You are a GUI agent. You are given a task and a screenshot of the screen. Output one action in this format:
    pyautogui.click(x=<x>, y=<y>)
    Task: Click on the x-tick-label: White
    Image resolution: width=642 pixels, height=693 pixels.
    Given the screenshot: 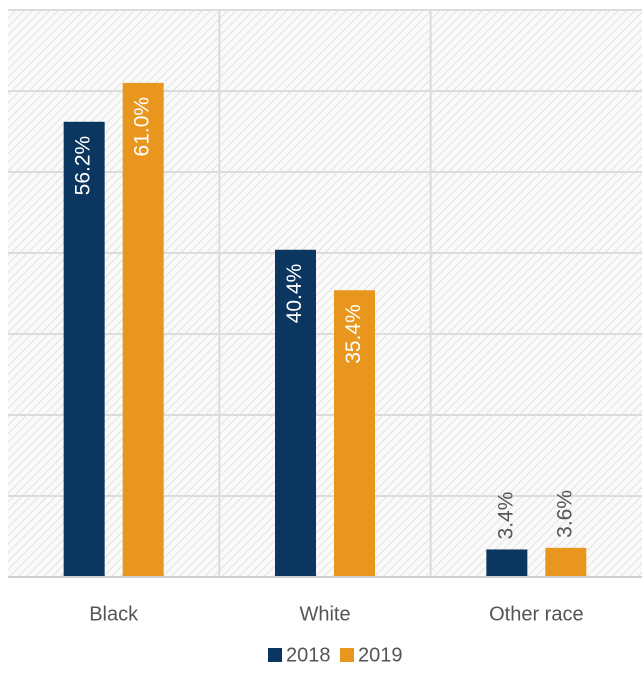 What is the action you would take?
    pyautogui.click(x=324, y=614)
    